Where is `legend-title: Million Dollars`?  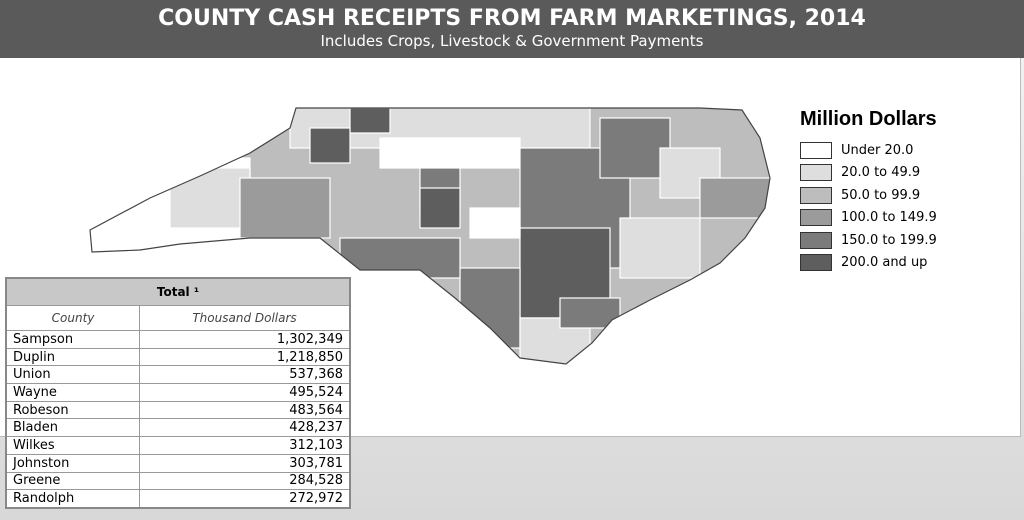 legend-title: Million Dollars is located at coordinates (868, 119).